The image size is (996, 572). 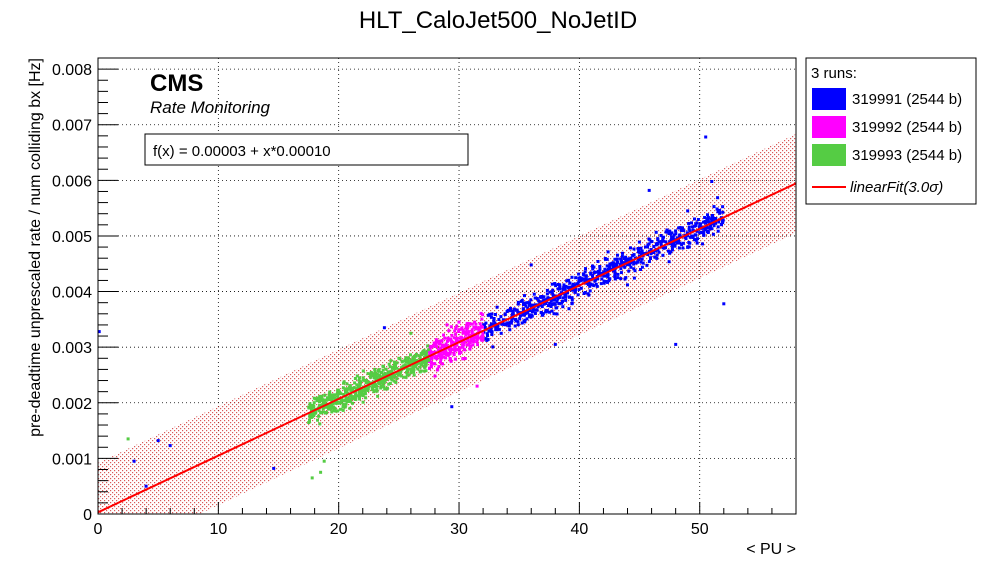 I want to click on y-tick-label: 0.008, so click(x=72, y=70).